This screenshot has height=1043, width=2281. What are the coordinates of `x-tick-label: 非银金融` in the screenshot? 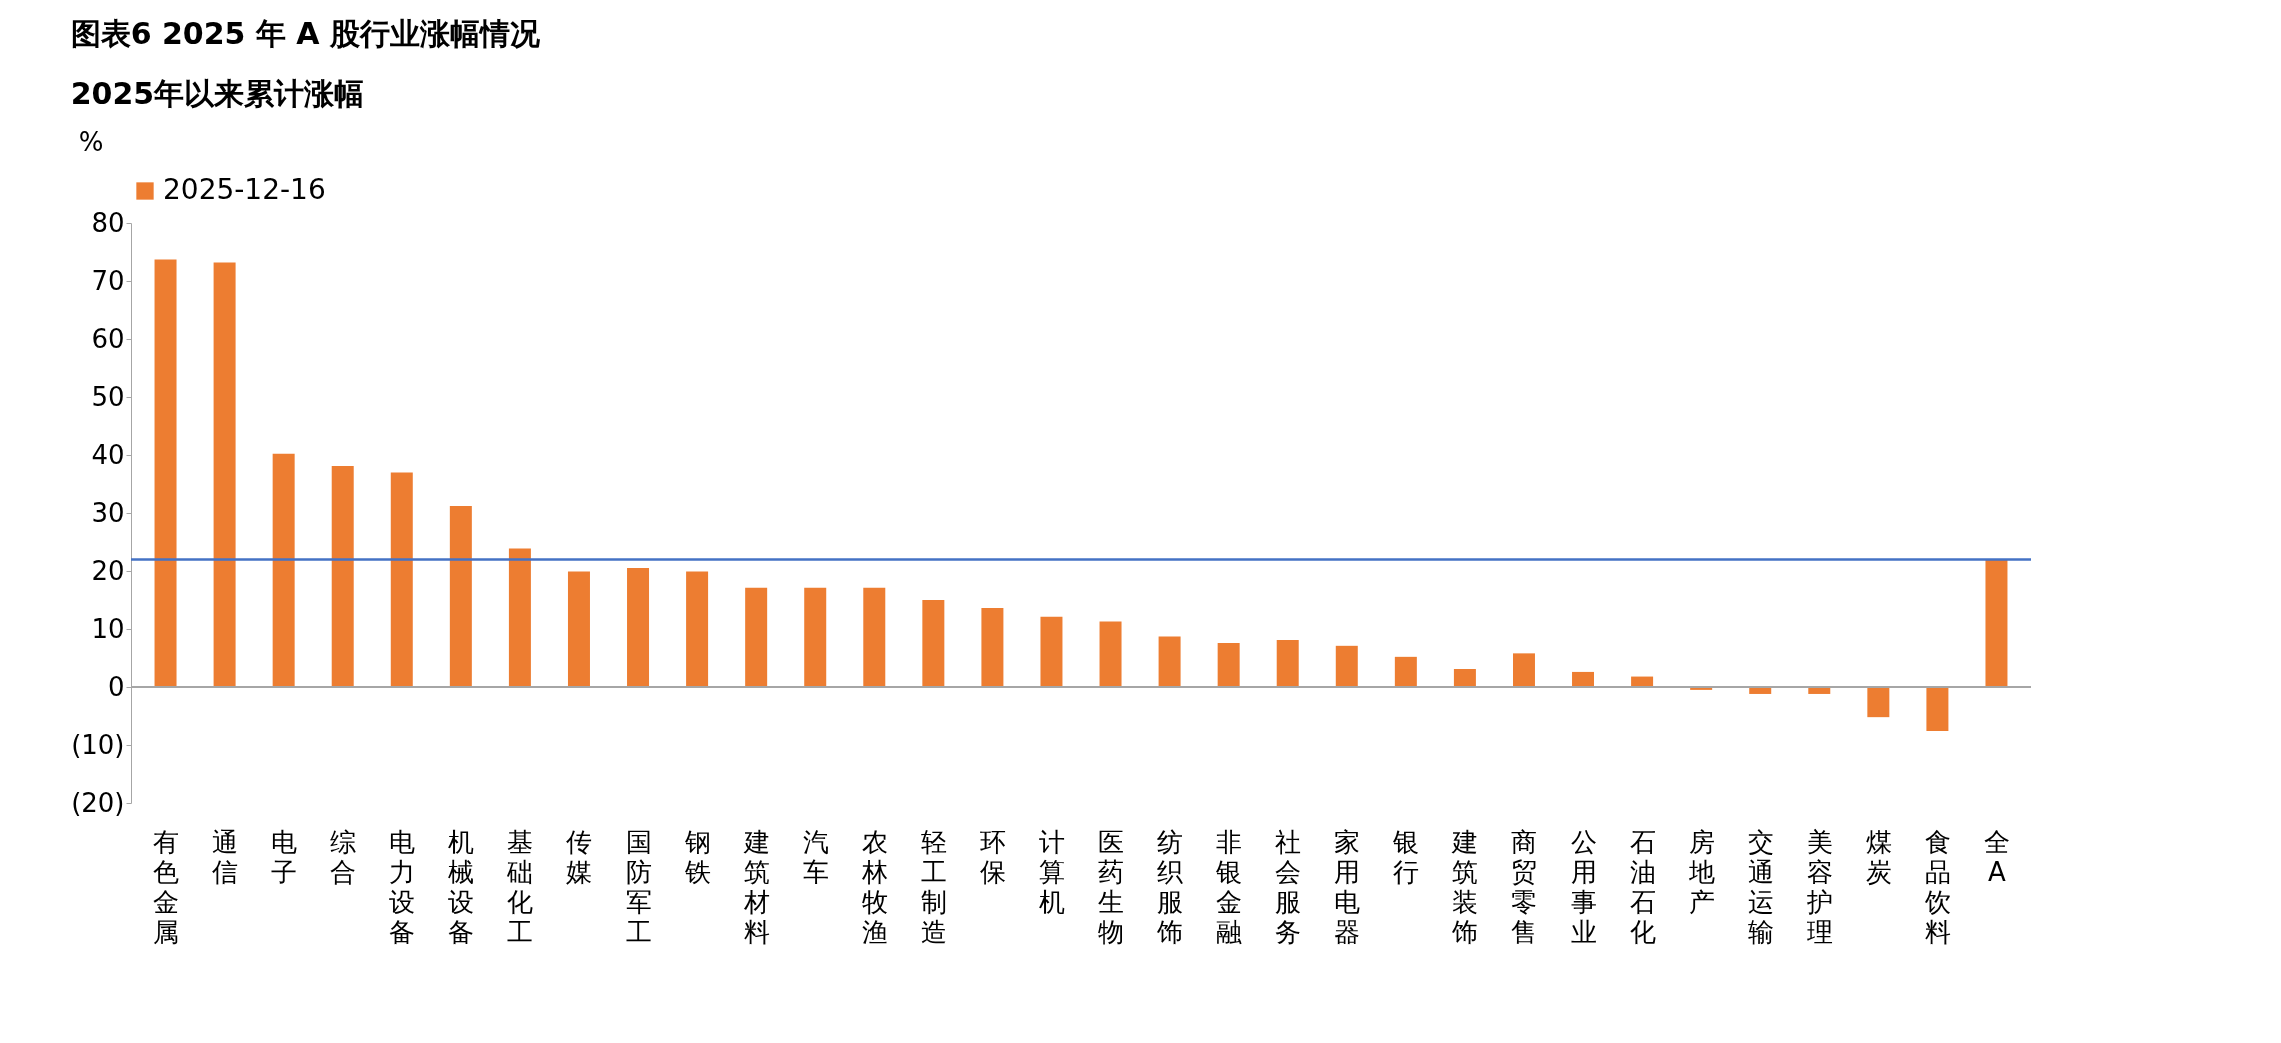 It's located at (1229, 886).